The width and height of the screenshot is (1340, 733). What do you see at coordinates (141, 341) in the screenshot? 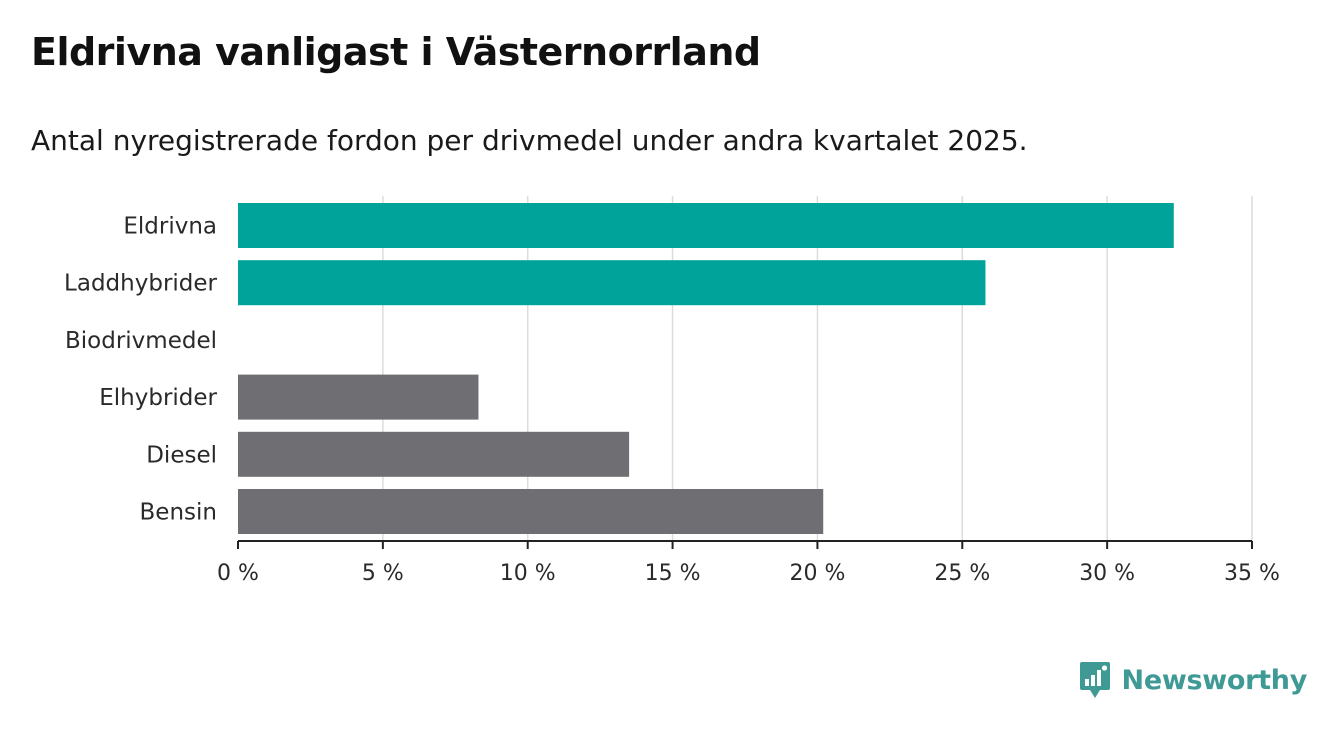
I see `category-label: Biodrivmedel` at bounding box center [141, 341].